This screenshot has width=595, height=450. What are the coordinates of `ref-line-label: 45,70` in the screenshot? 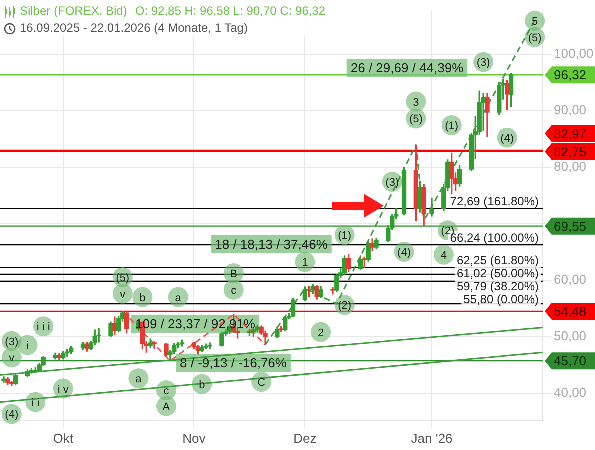 It's located at (570, 361).